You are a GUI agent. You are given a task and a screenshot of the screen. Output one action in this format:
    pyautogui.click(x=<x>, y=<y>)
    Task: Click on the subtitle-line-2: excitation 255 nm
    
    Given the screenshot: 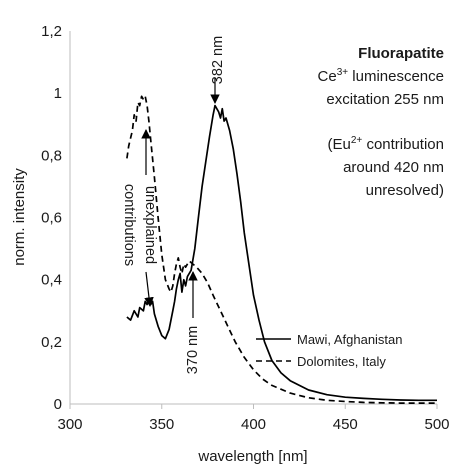 What is the action you would take?
    pyautogui.click(x=385, y=99)
    